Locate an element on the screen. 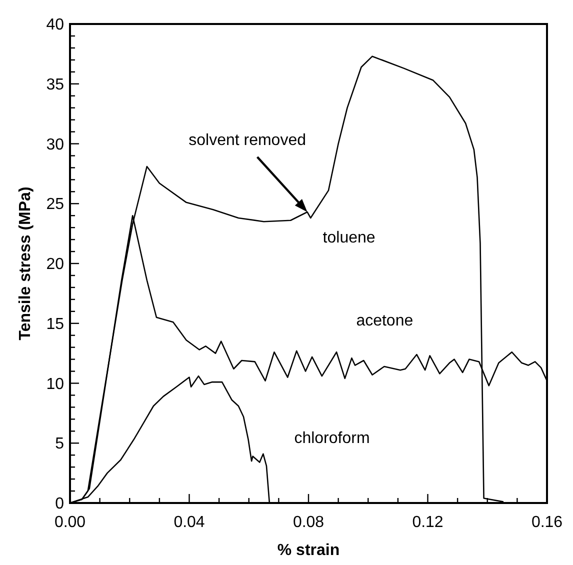 The height and width of the screenshot is (565, 573). x-axis-title: % strain is located at coordinates (308, 550).